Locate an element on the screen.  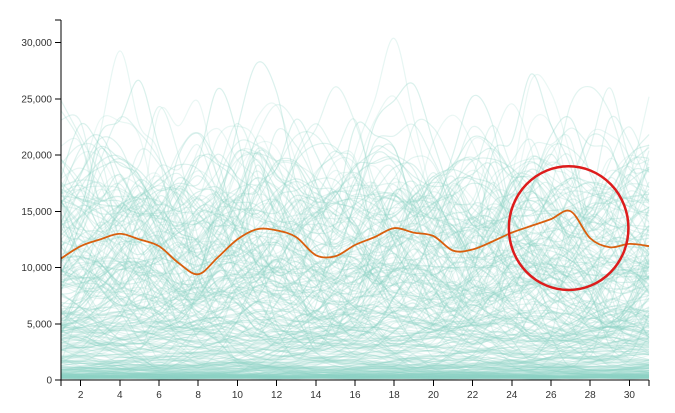
x-tick-label: 30 is located at coordinates (630, 395).